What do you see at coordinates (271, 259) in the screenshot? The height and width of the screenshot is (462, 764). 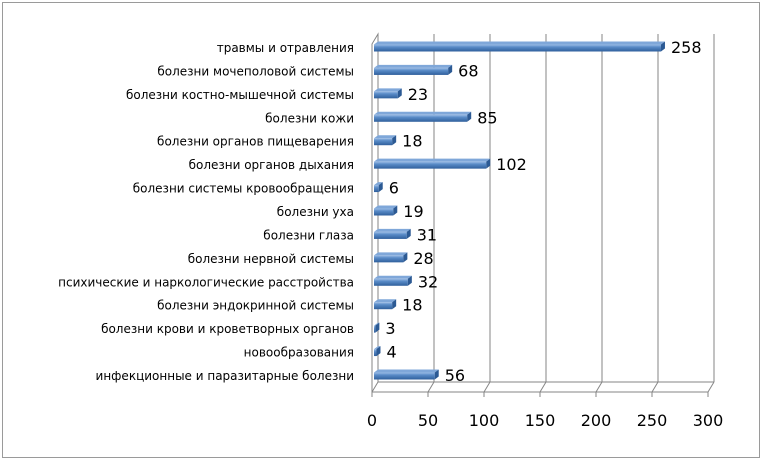 I see `category-label-9: болезни нервной системы` at bounding box center [271, 259].